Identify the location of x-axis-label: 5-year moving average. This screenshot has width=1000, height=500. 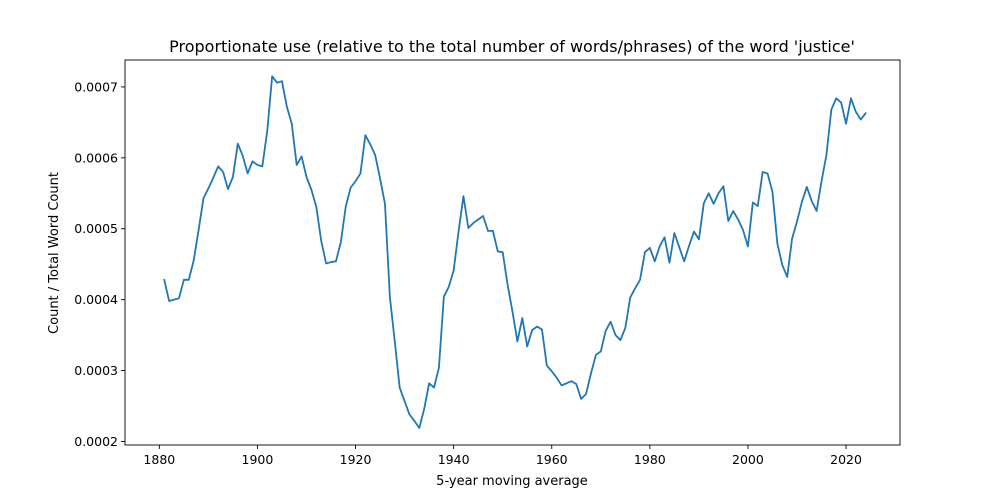
(512, 481).